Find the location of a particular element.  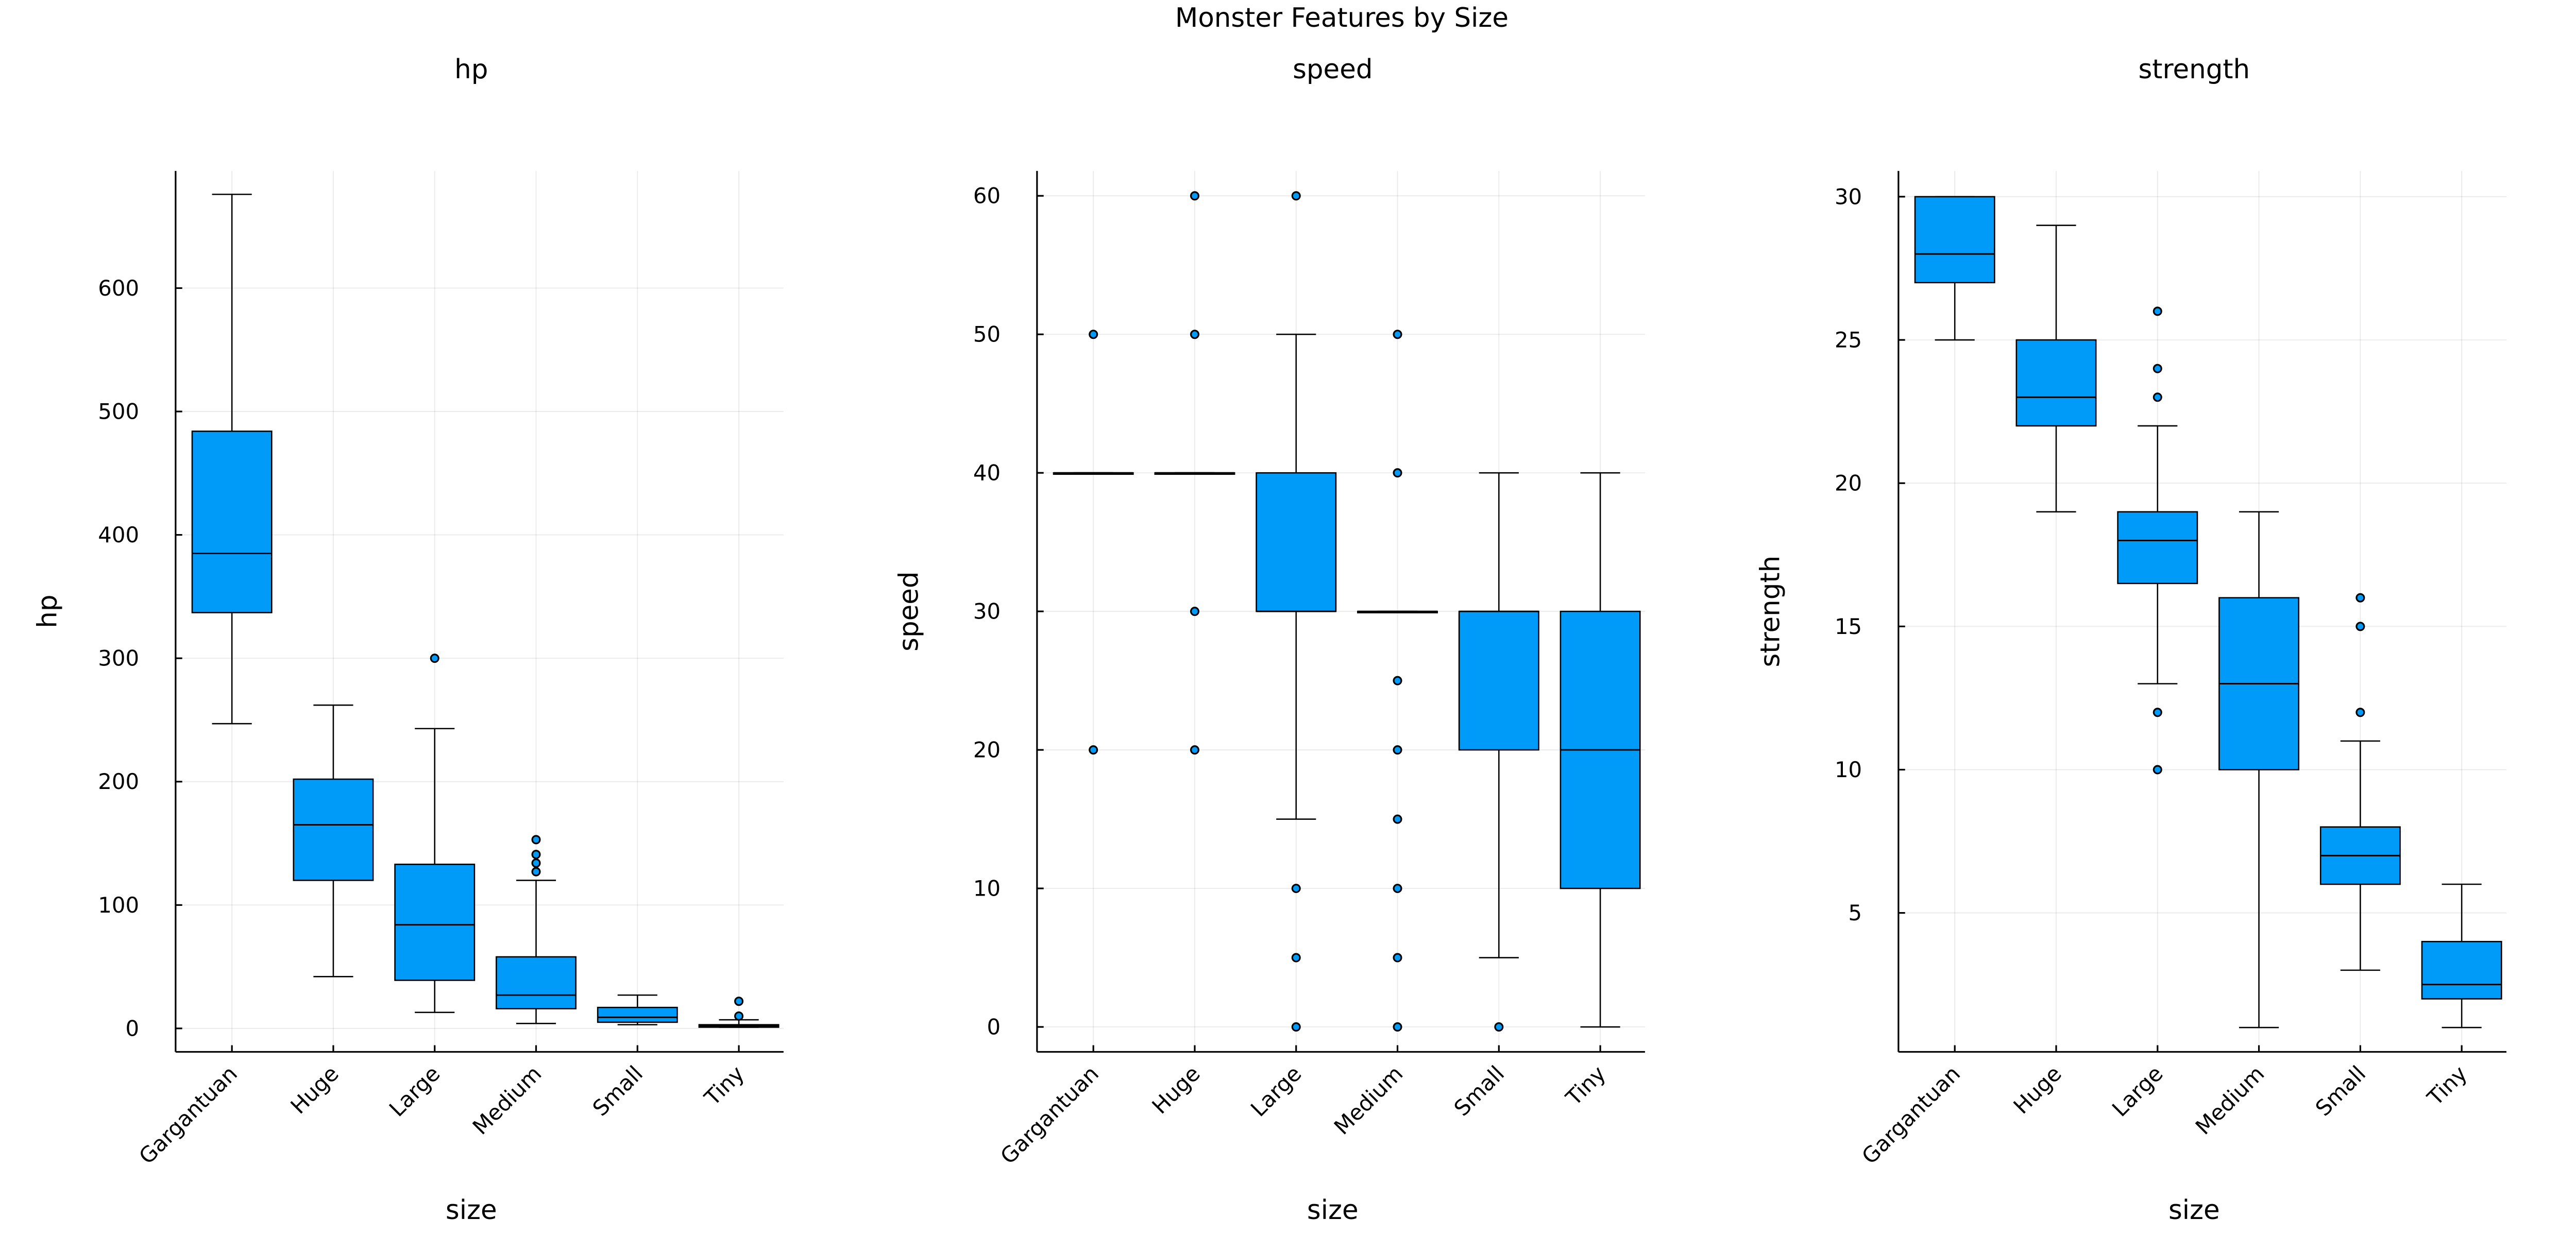

chart-title: Monster Features by Size is located at coordinates (1342, 18).